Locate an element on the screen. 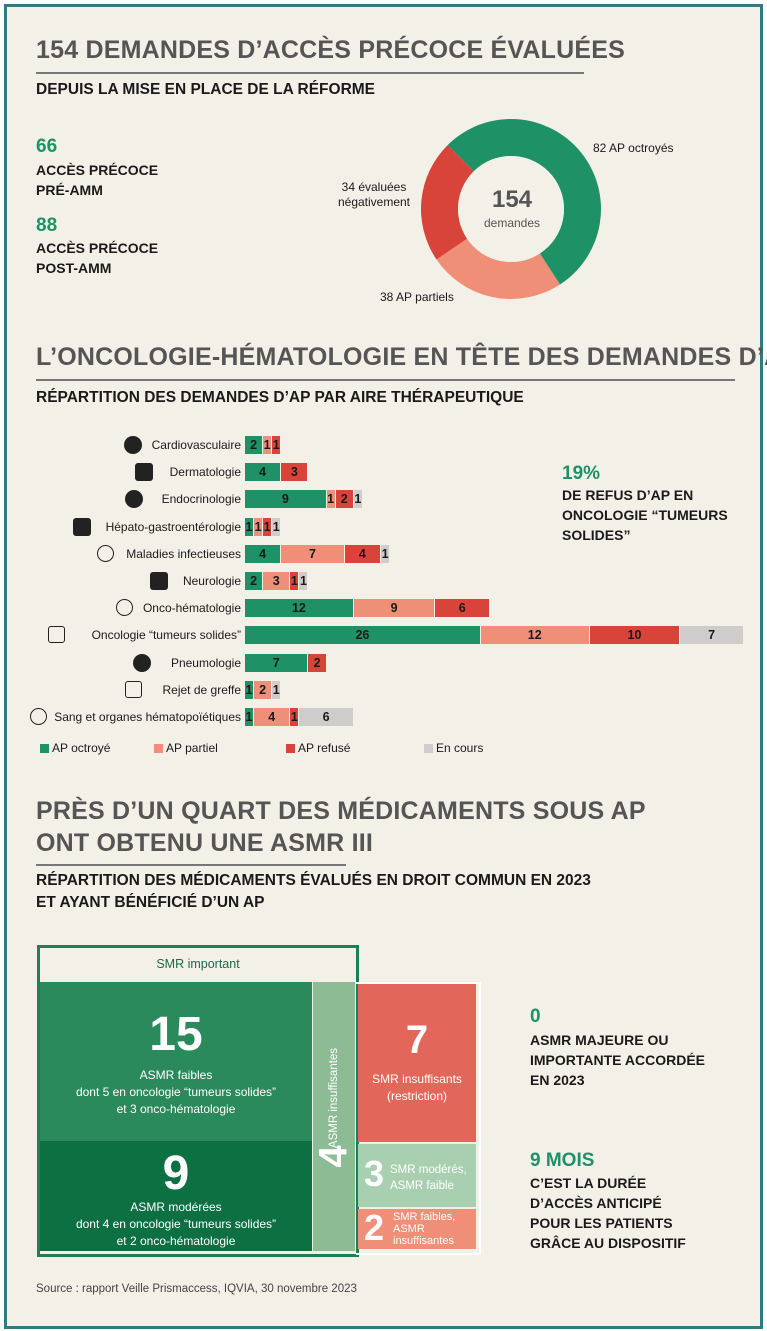 The image size is (767, 1331). box-smr-moderes-l2: ASMR faible is located at coordinates (422, 1186).